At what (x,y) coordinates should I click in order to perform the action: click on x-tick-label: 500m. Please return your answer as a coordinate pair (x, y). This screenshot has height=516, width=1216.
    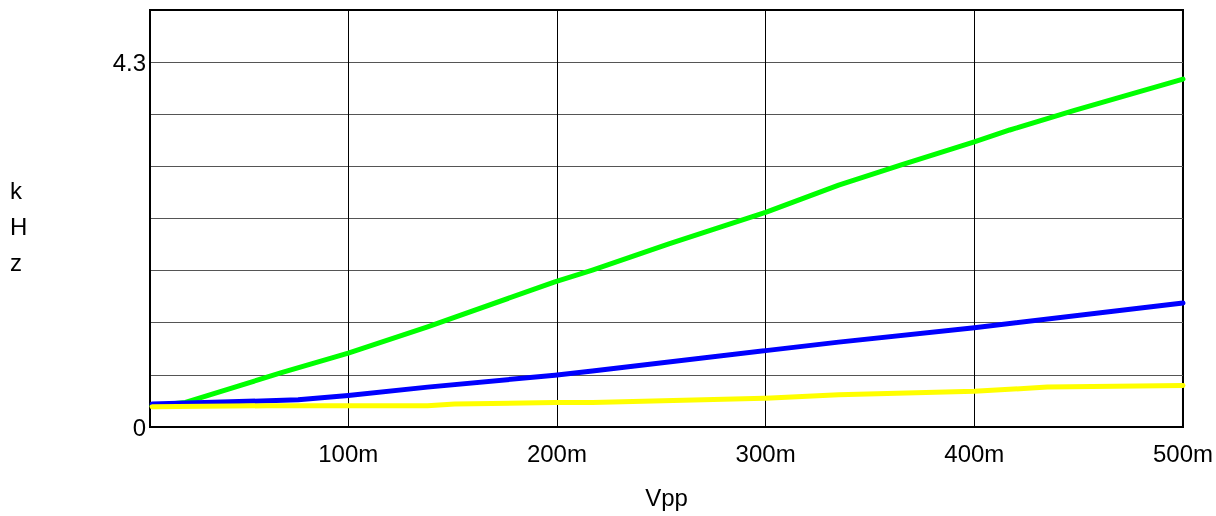
    Looking at the image, I should click on (1183, 453).